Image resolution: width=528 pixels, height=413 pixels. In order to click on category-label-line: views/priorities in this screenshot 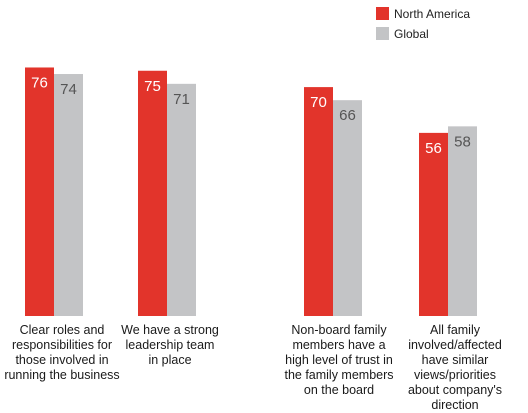, I will do `click(455, 375)`.